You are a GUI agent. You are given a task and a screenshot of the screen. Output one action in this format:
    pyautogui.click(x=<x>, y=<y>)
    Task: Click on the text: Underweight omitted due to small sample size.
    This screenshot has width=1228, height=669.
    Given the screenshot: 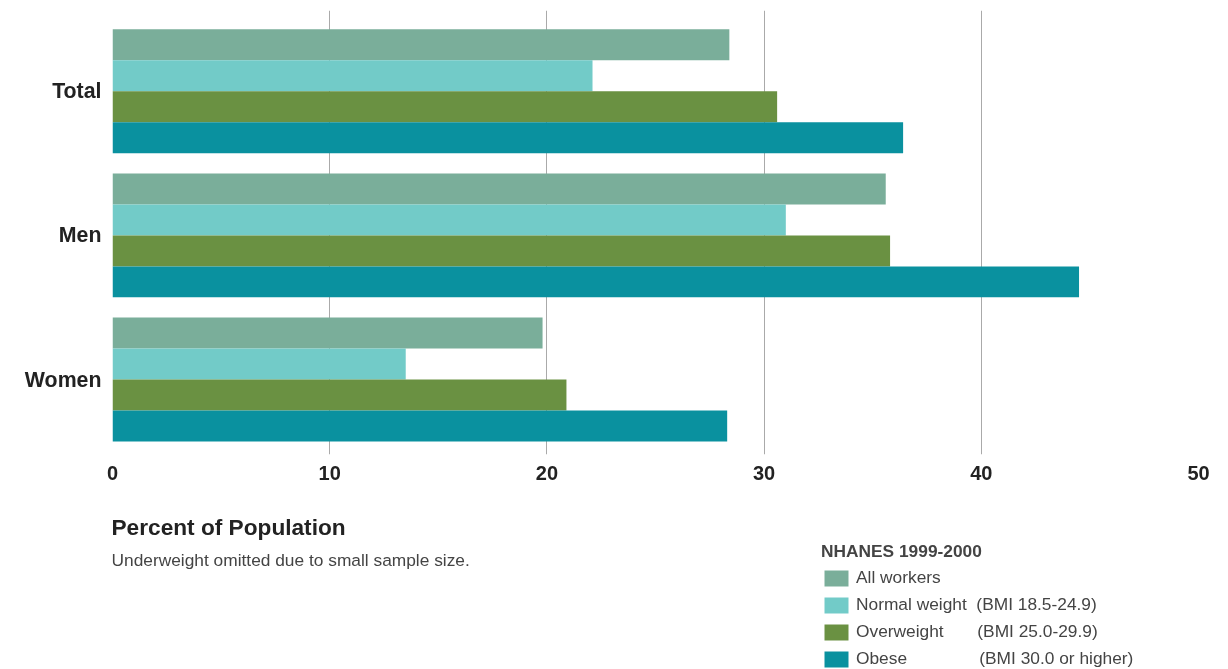 What is the action you would take?
    pyautogui.click(x=290, y=559)
    